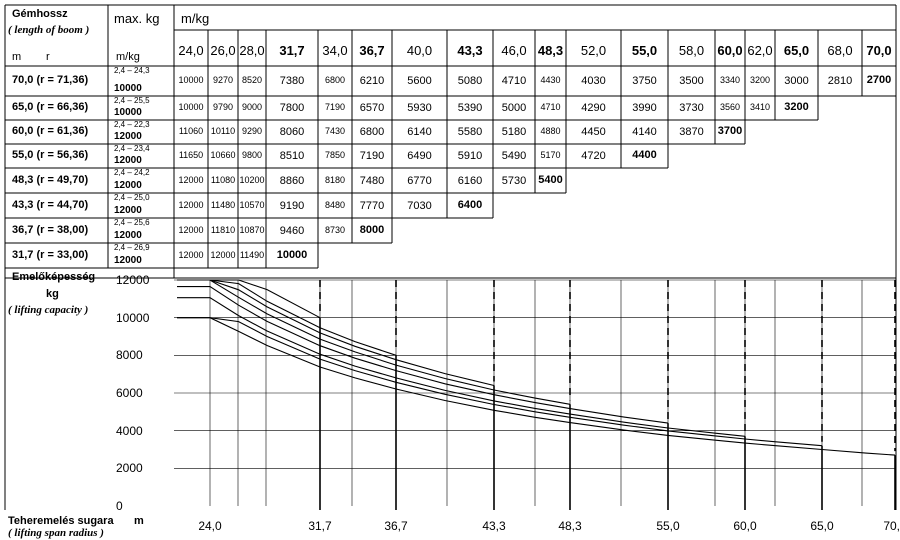  I want to click on table-cell: 7030, so click(419, 205).